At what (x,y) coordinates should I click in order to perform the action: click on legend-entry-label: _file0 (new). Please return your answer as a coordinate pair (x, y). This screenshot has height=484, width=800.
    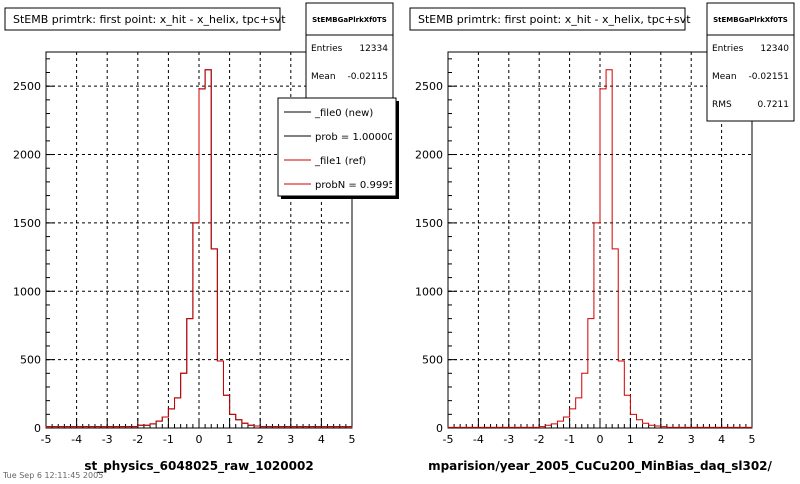
    Looking at the image, I should click on (343, 113).